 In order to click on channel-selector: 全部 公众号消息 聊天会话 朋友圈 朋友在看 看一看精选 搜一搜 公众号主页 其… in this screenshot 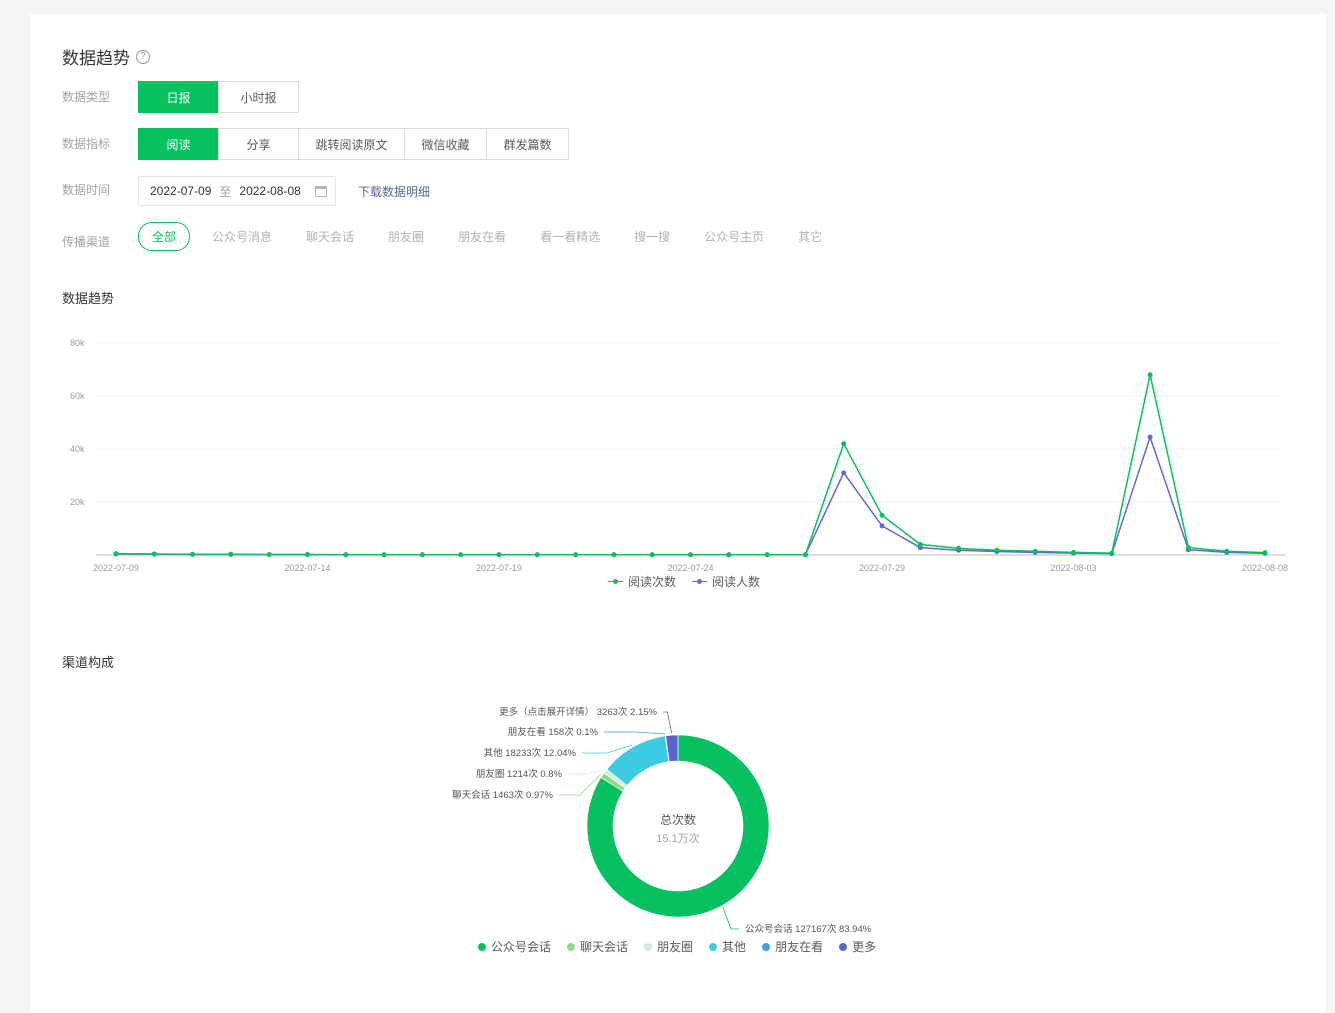, I will do `click(497, 236)`.